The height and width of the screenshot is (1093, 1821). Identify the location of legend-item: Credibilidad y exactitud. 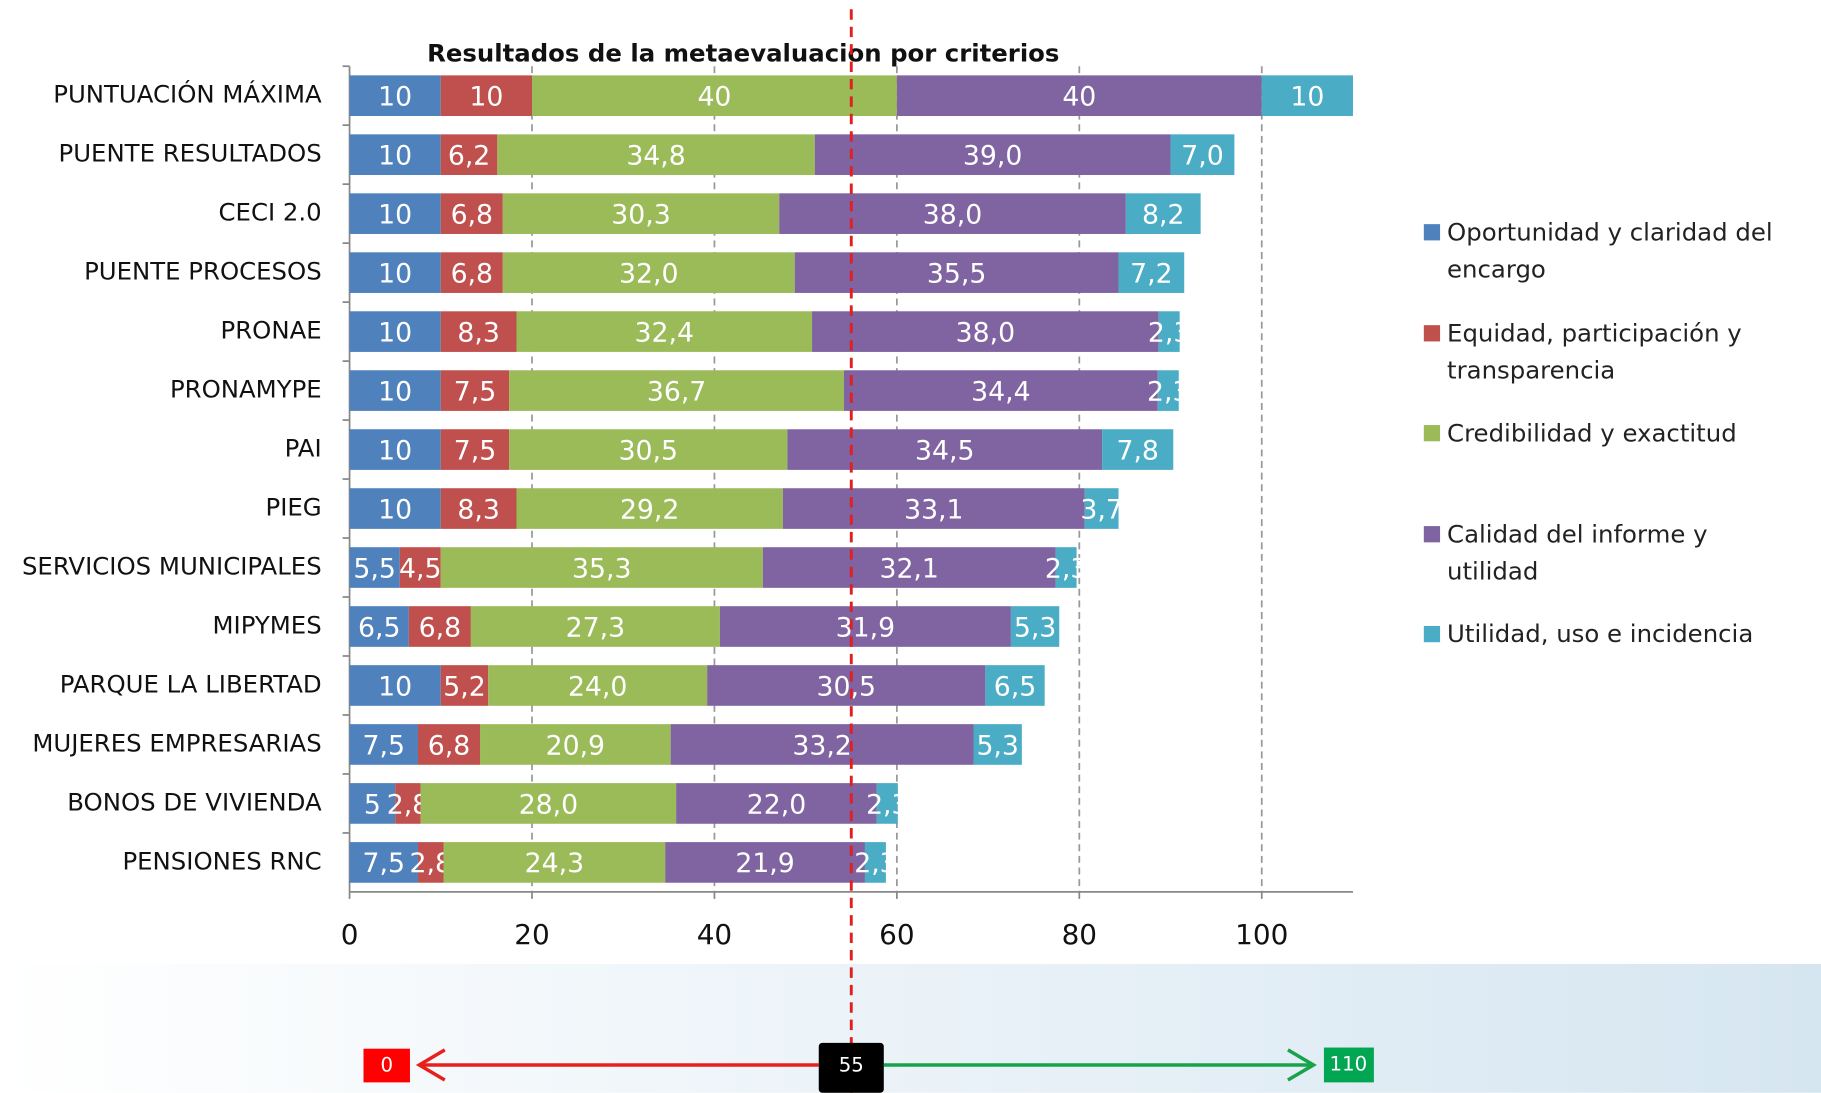
(1609, 433).